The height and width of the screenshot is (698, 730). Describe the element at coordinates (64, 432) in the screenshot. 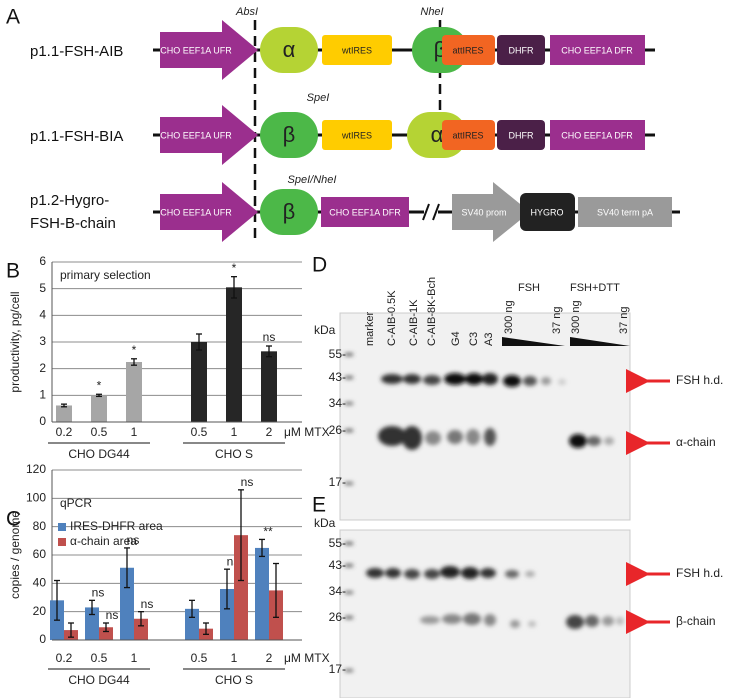

I see `x-tick-label: 0.2` at that location.